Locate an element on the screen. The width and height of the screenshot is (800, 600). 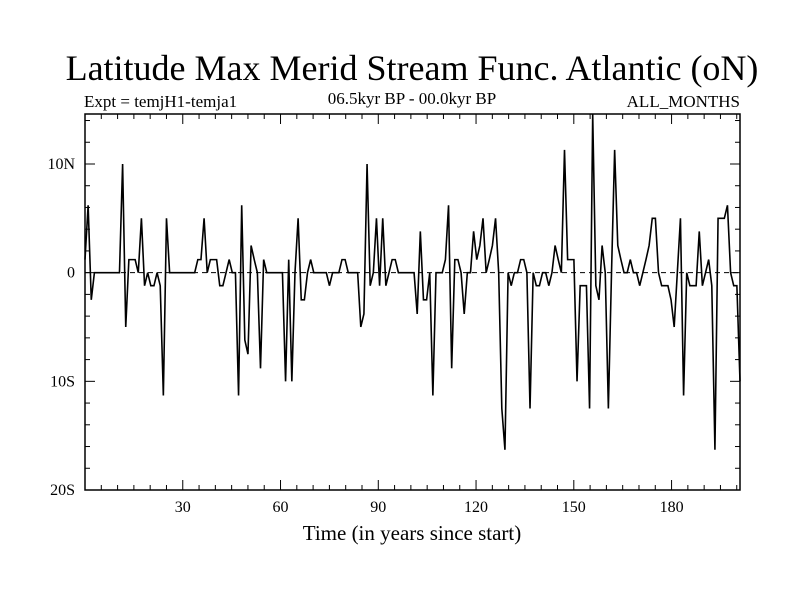
x-tick-label: 90 is located at coordinates (378, 507).